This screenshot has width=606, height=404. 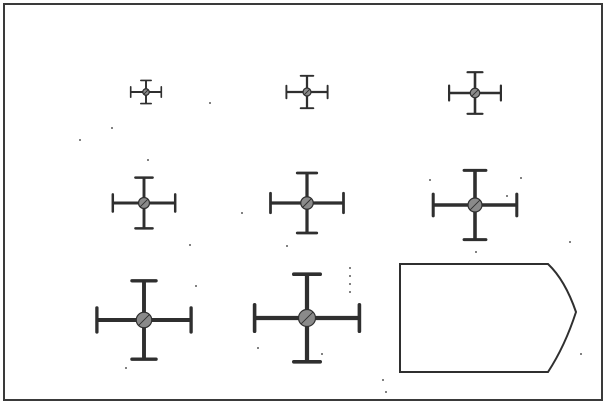 What do you see at coordinates (488, 318) in the screenshot?
I see `arrow-pentagon-shape` at bounding box center [488, 318].